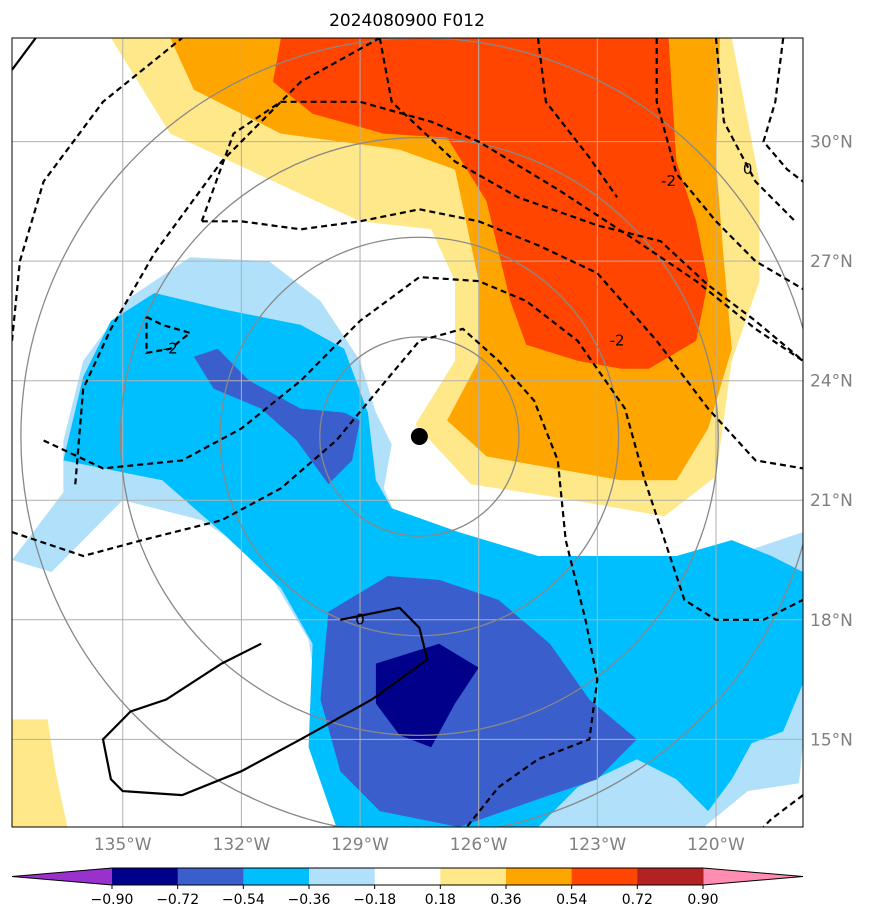 The image size is (873, 924). Describe the element at coordinates (407, 21) in the screenshot. I see `chart-title: 2024080900 F012` at that location.